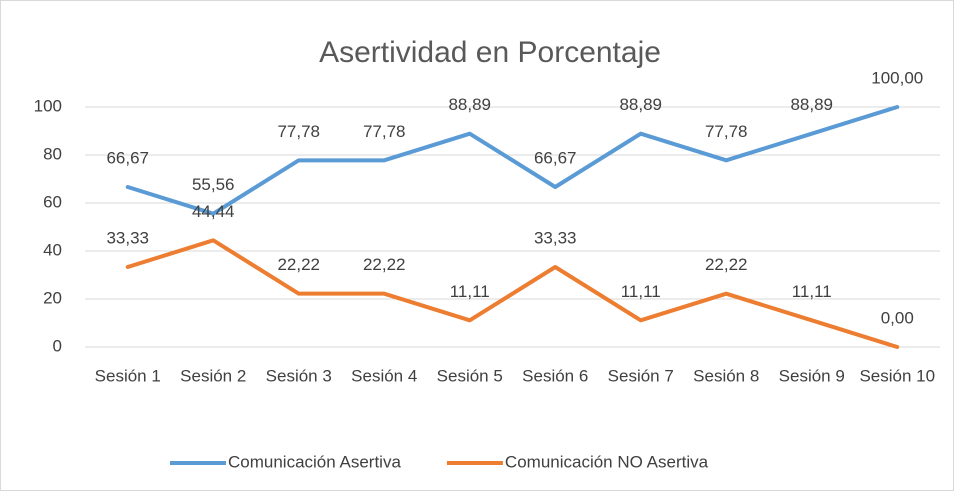 This screenshot has height=491, width=954. Describe the element at coordinates (48, 105) in the screenshot. I see `y-tick-label: 100` at that location.